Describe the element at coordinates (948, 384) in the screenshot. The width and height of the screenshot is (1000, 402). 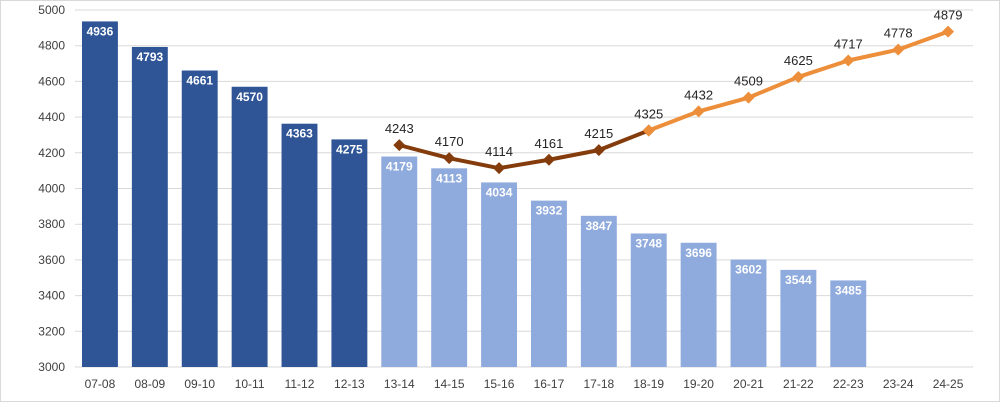
I see `x-tick-label: 24-25` at that location.